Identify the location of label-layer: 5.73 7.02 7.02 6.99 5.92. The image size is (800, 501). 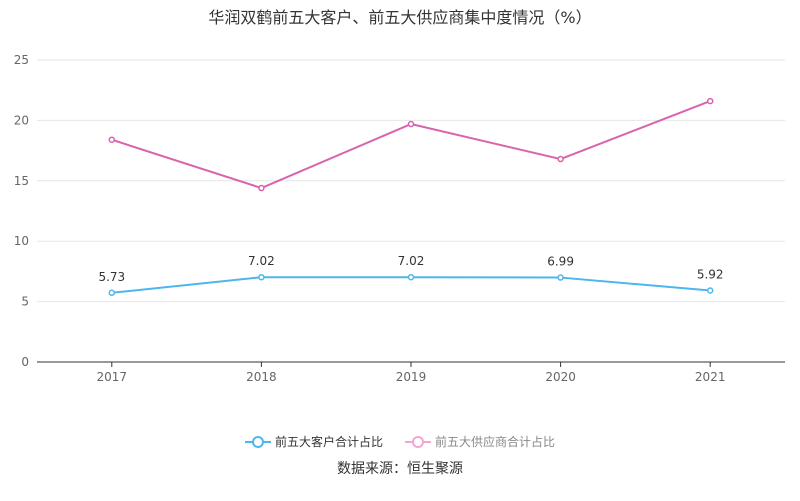
(410, 269).